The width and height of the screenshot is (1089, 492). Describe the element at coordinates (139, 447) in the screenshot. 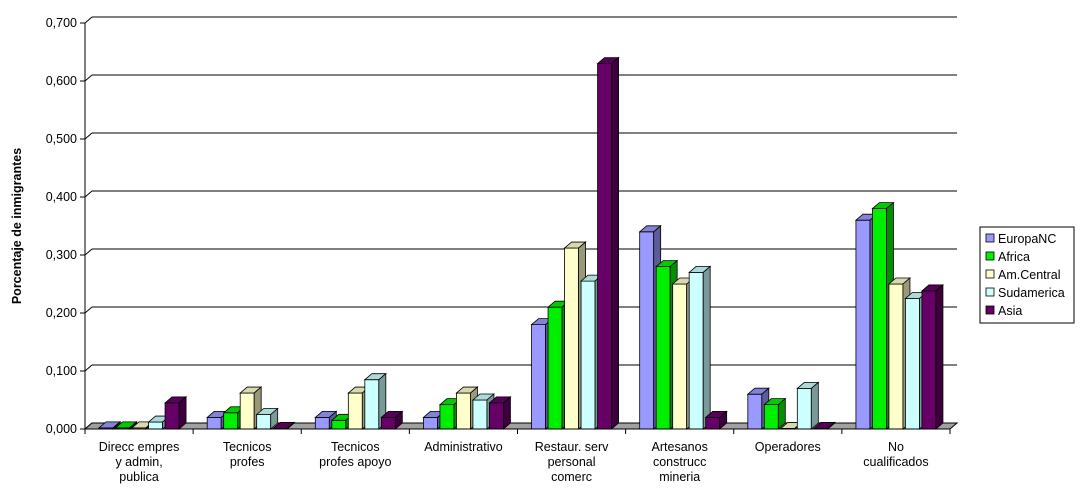

I see `x-category-label-line: Direcc empres` at that location.